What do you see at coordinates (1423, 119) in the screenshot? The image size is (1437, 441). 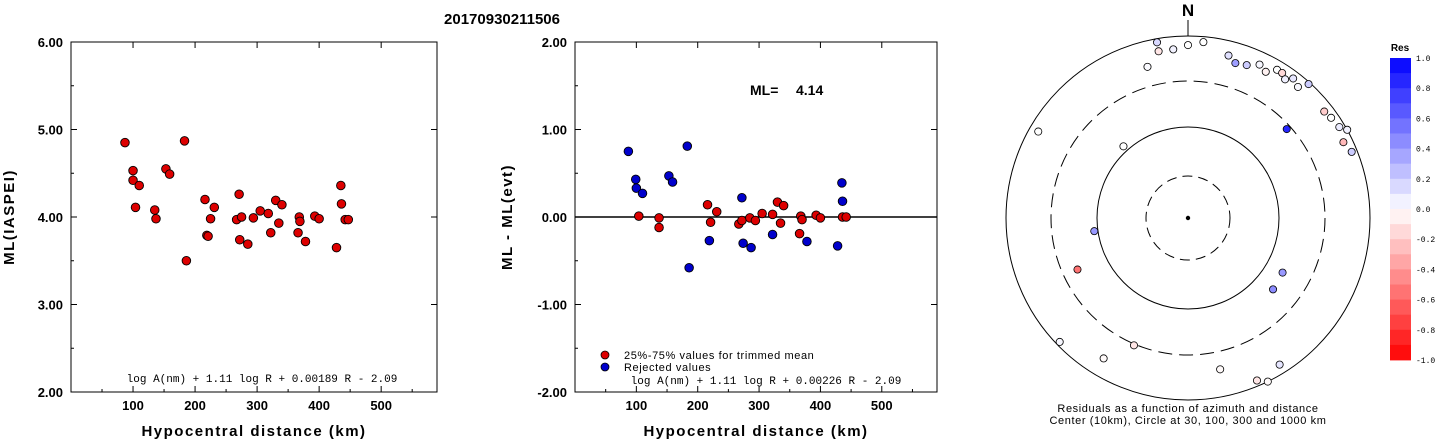 I see `colorbar-label: 0.6` at bounding box center [1423, 119].